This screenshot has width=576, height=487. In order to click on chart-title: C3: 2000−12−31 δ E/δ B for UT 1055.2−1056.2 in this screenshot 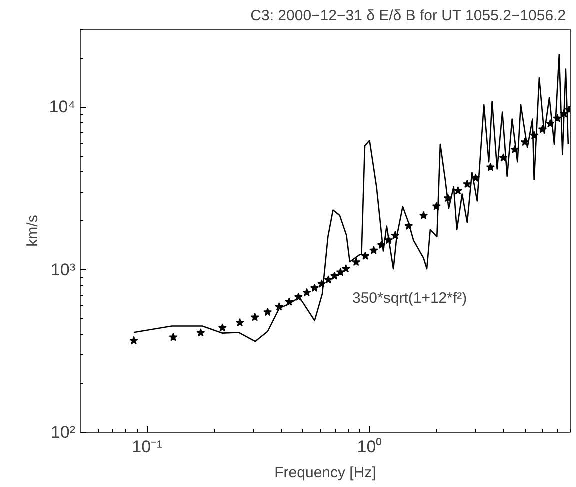, I will do `click(408, 16)`.